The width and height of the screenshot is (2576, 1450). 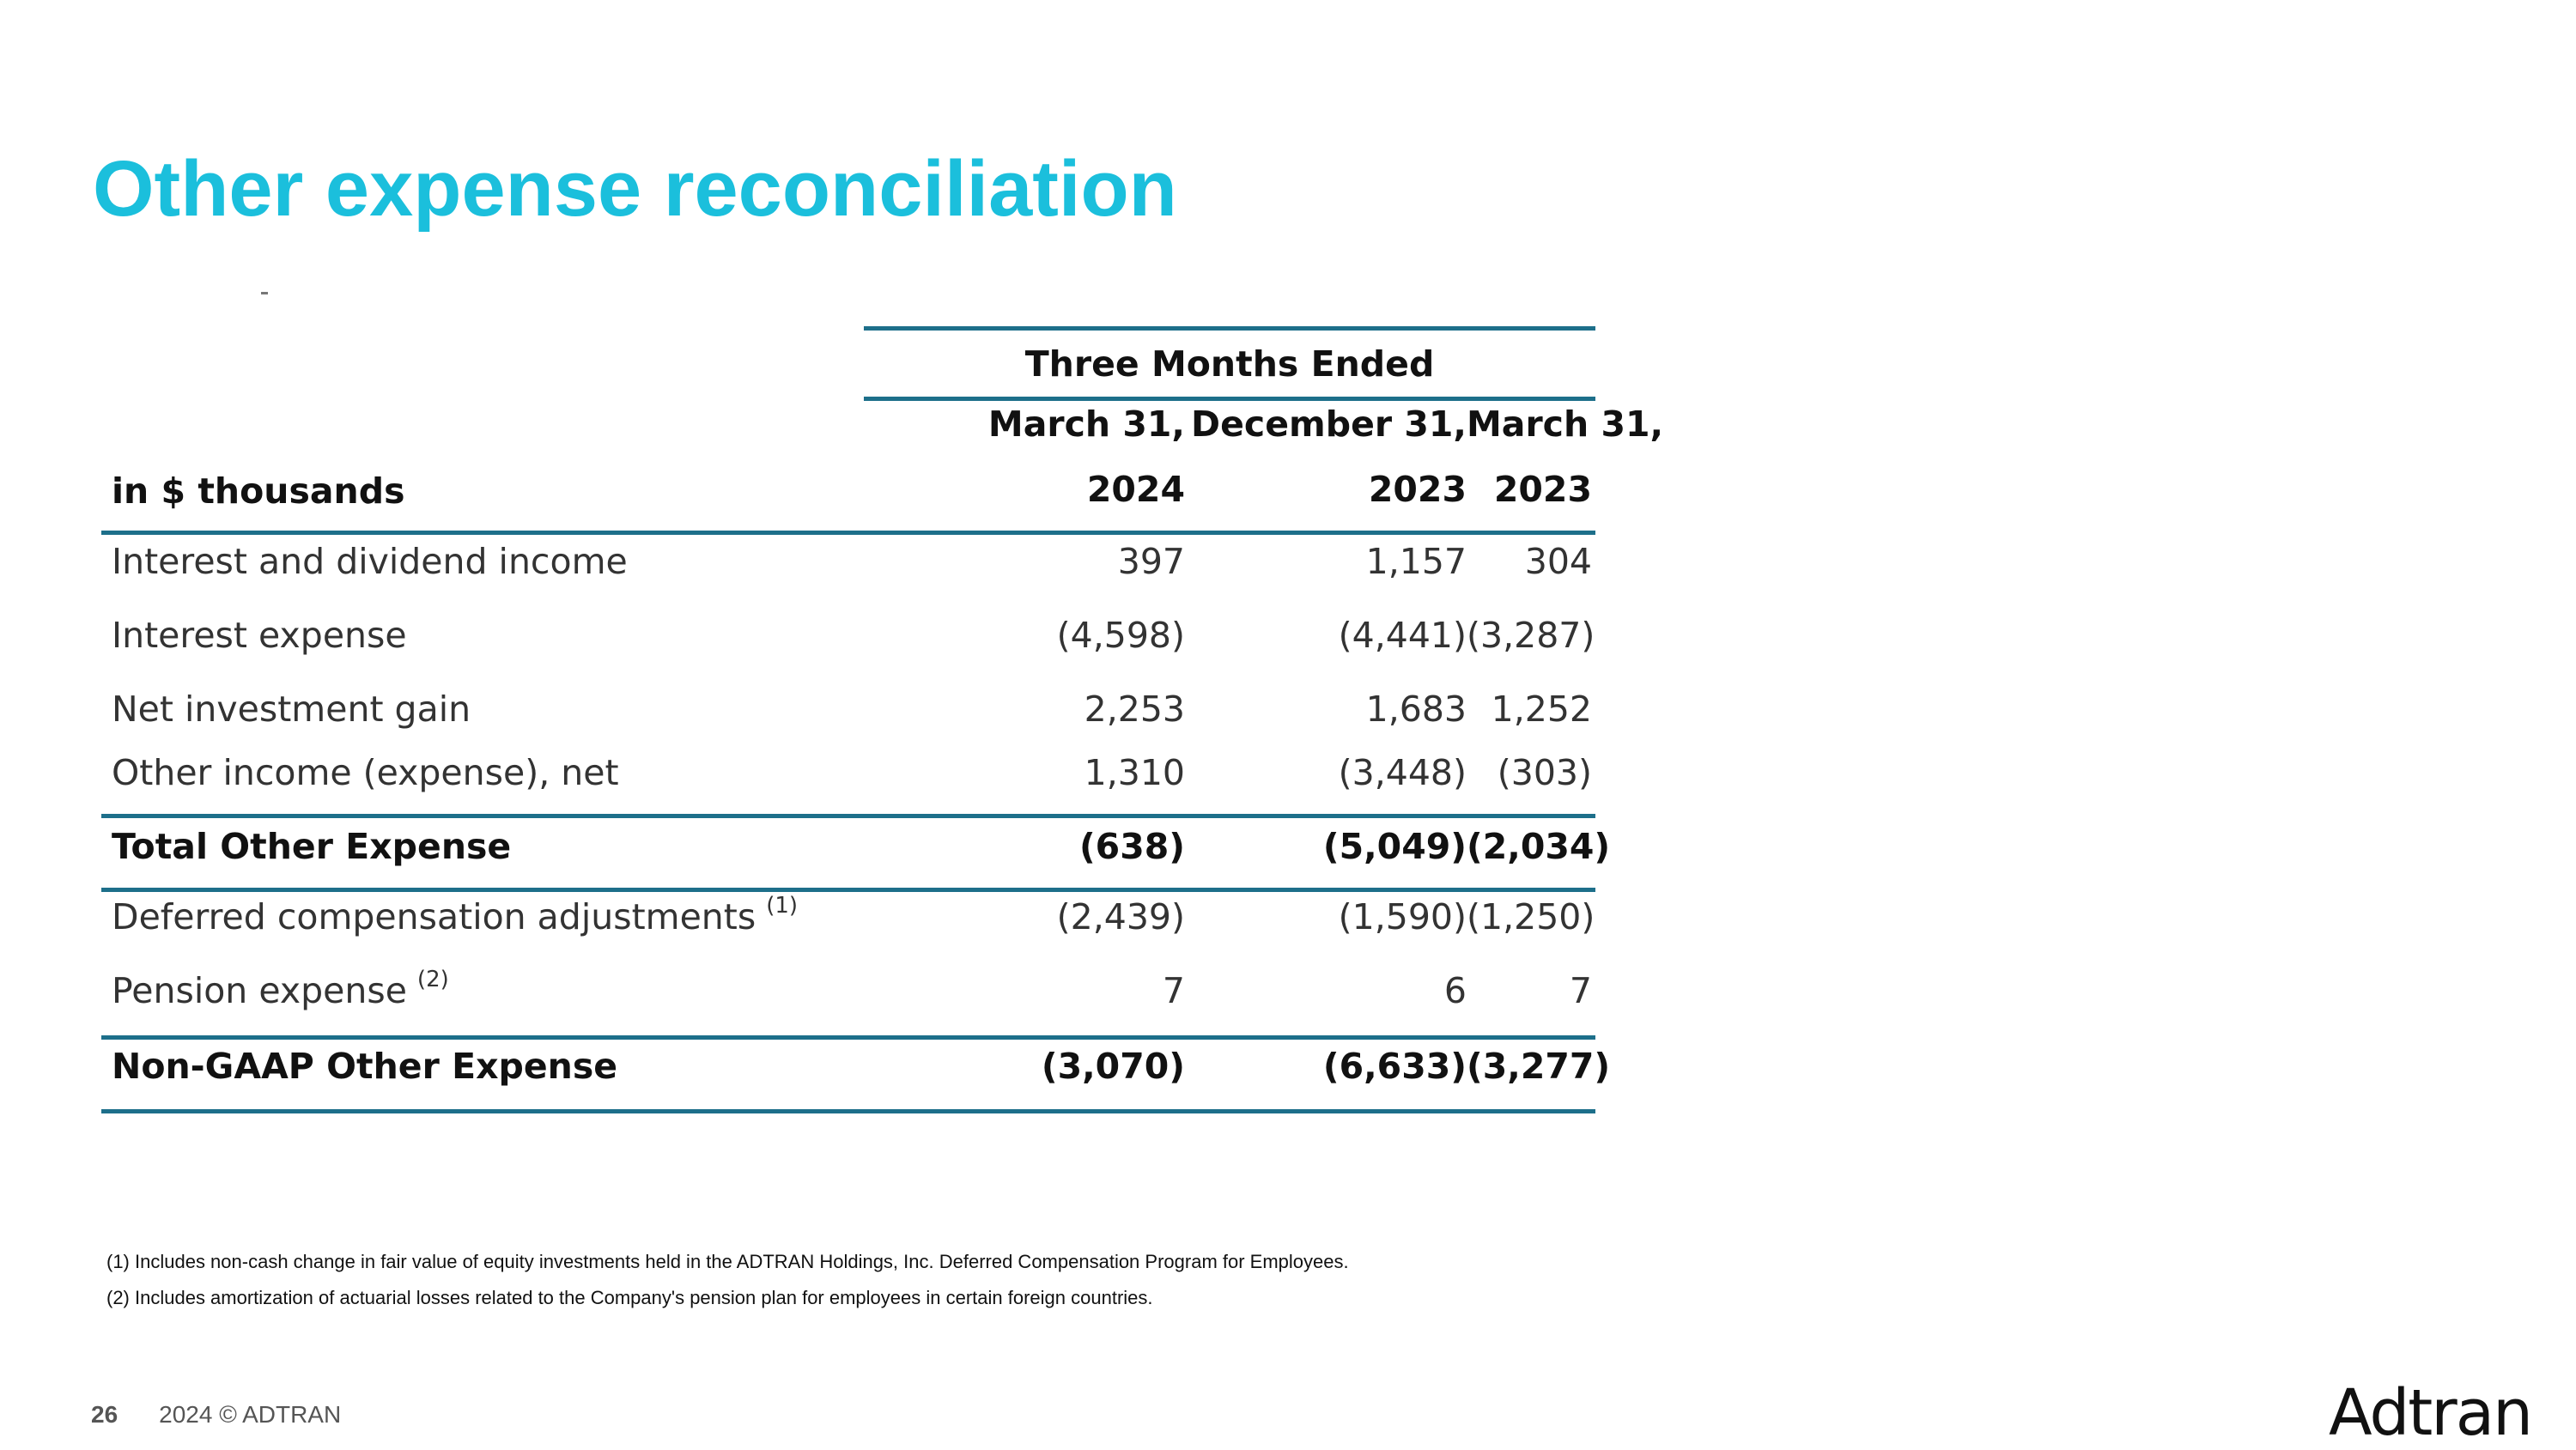 What do you see at coordinates (1531, 635) in the screenshot?
I see `row-value-mar-2023: (3,287)` at bounding box center [1531, 635].